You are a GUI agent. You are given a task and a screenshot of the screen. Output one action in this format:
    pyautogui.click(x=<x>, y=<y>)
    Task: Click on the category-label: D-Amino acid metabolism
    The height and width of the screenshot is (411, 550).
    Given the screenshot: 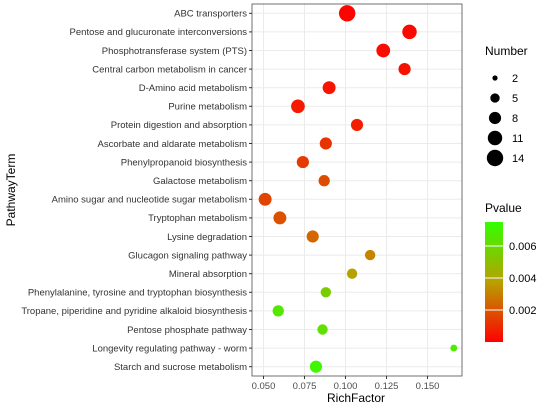 What is the action you would take?
    pyautogui.click(x=193, y=88)
    